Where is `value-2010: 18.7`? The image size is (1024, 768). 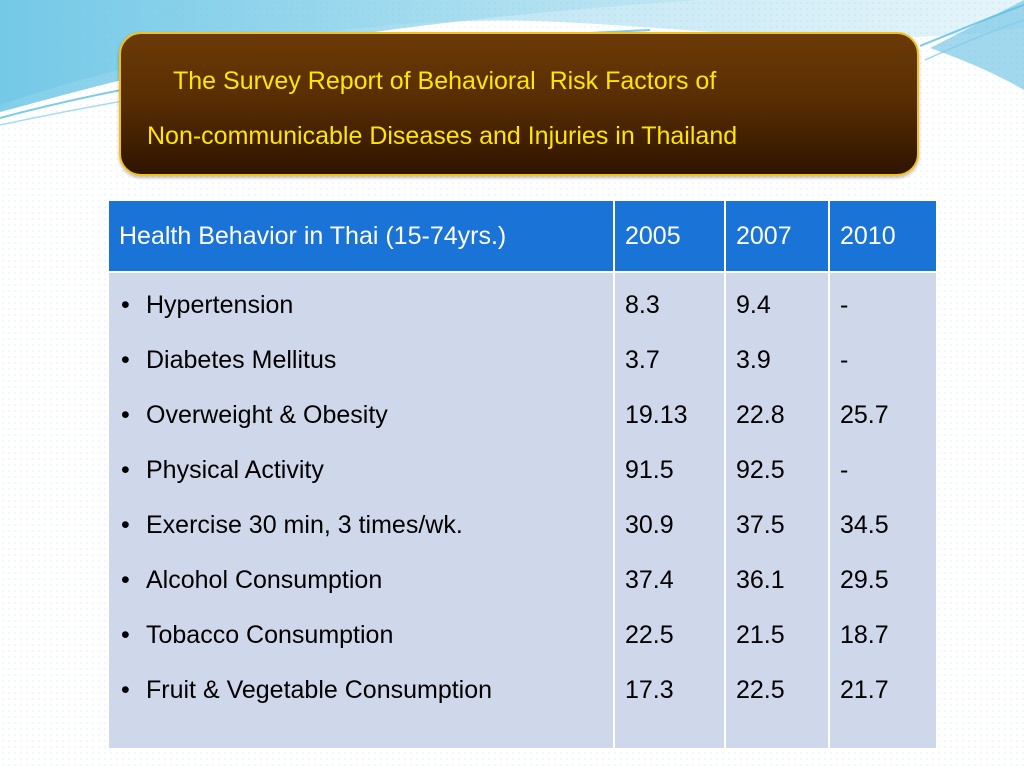
value-2010: 18.7 is located at coordinates (864, 635).